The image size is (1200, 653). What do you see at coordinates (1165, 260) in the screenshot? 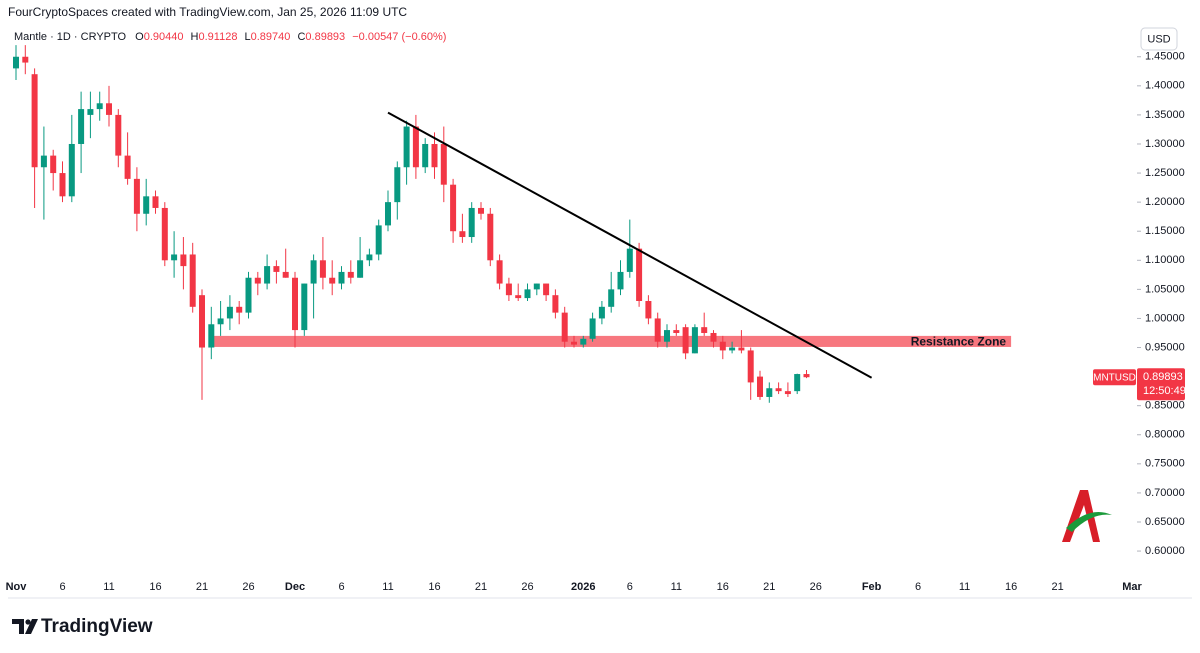
I see `y-tick-label: 1.10000` at bounding box center [1165, 260].